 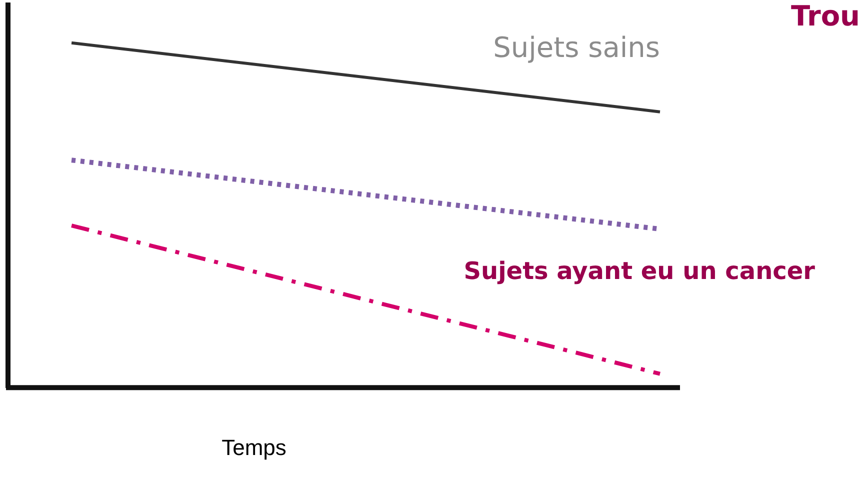 What do you see at coordinates (640, 270) in the screenshot?
I see `series-label: Sujets ayant eu un cancer` at bounding box center [640, 270].